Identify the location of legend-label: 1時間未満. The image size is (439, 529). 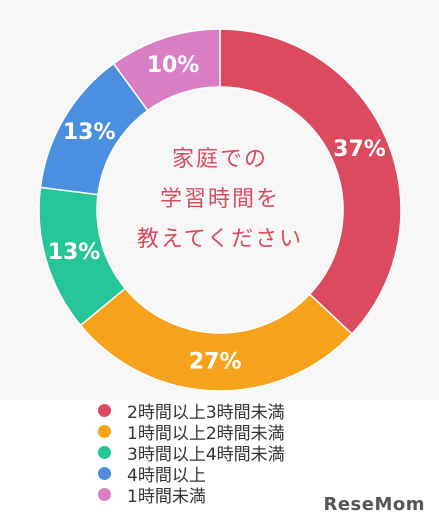
(166, 497).